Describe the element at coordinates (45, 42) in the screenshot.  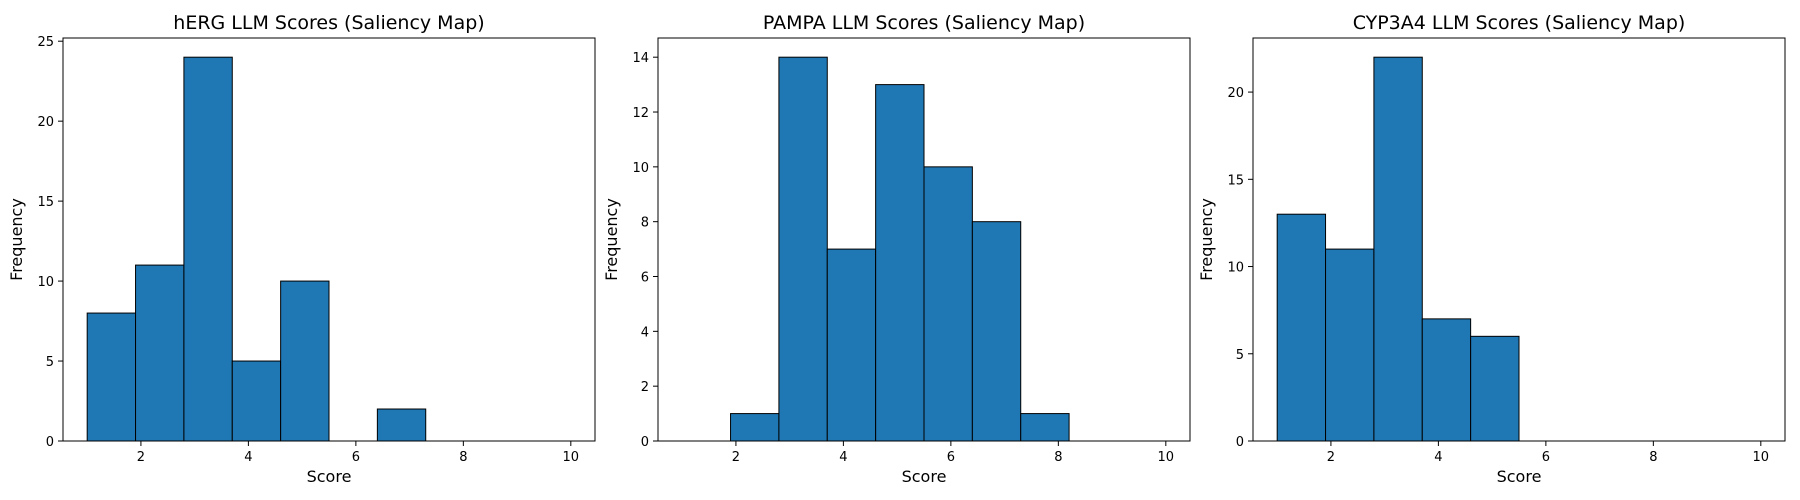
I see `y-tick-label: 25` at that location.